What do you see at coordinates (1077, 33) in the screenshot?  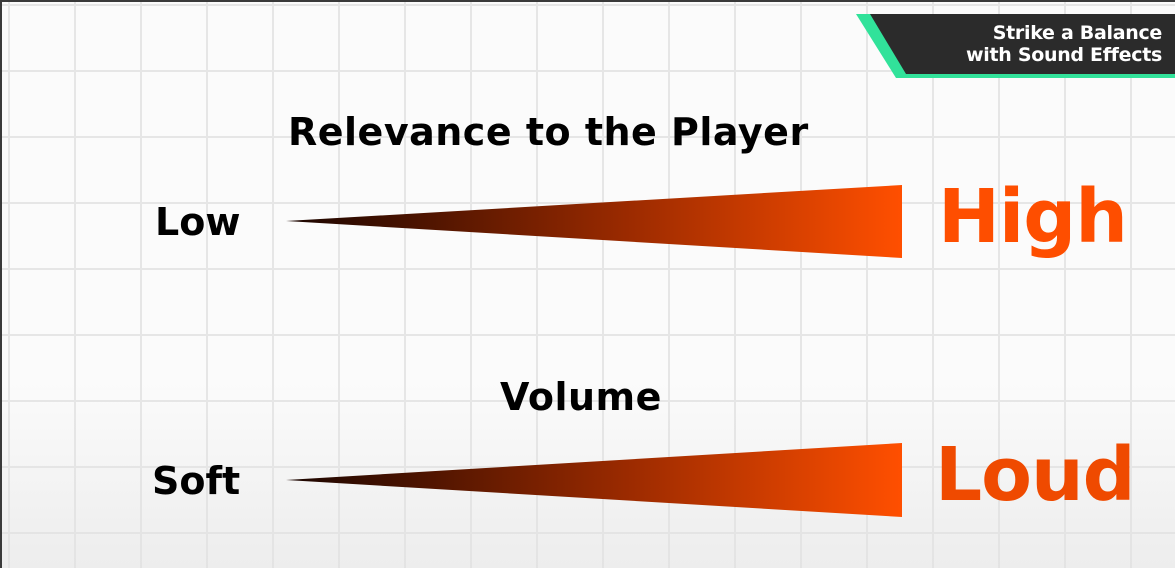 I see `banner-title-line-1: Strike a Balance` at bounding box center [1077, 33].